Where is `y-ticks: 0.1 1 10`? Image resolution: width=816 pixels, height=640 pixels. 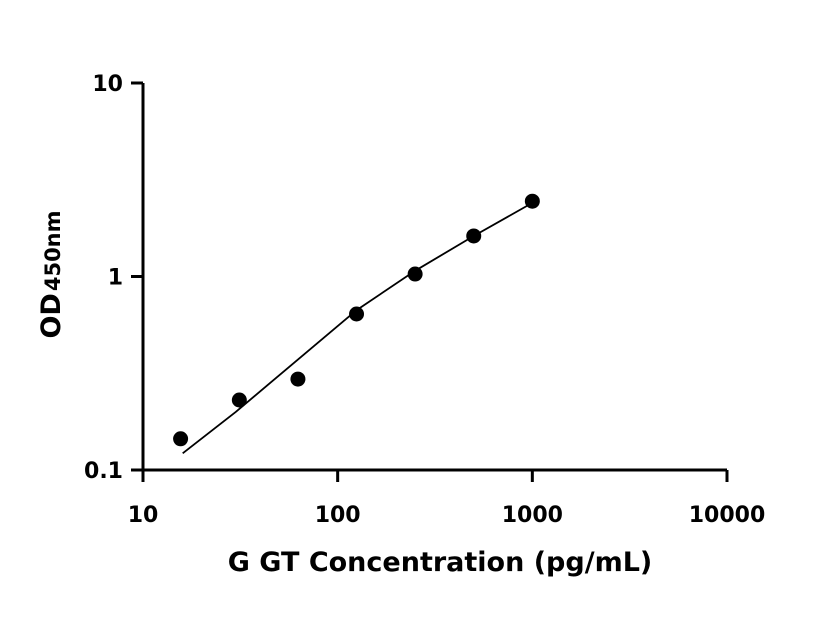 y-ticks: 0.1 1 10 is located at coordinates (113, 278).